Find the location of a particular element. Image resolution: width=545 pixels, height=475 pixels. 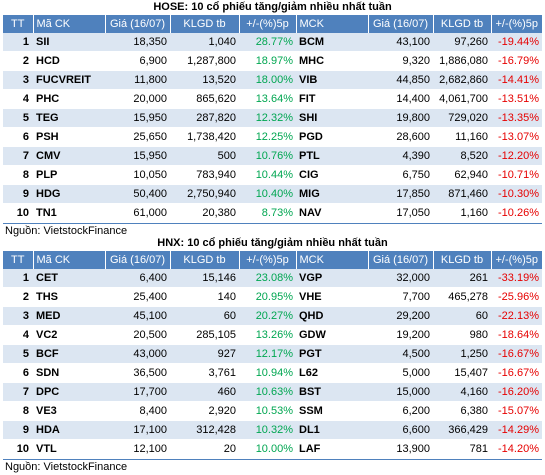

table-row: 3 MED 45,100 60 20.27% QHD 29,200 60 -22.13% is located at coordinates (272, 316).